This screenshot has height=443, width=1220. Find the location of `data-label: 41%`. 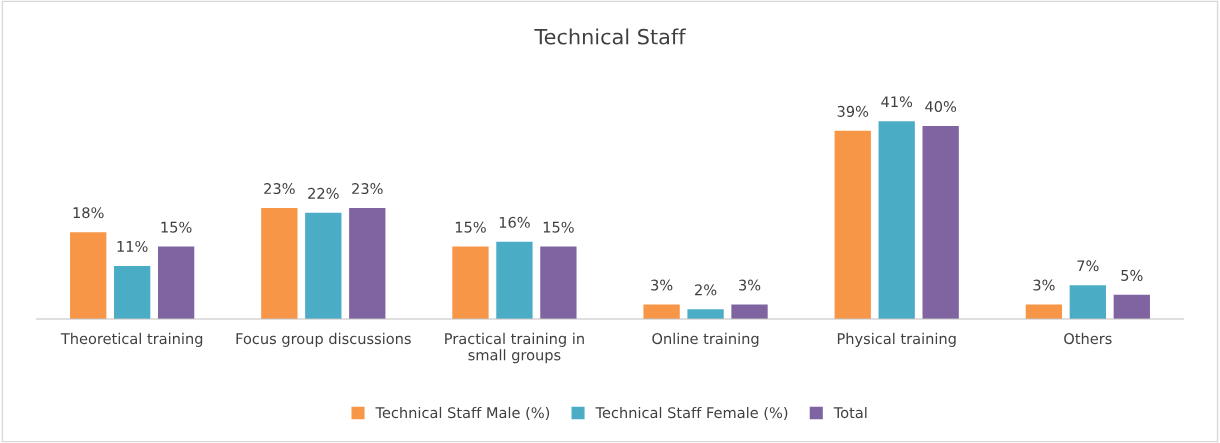

data-label: 41% is located at coordinates (897, 102).